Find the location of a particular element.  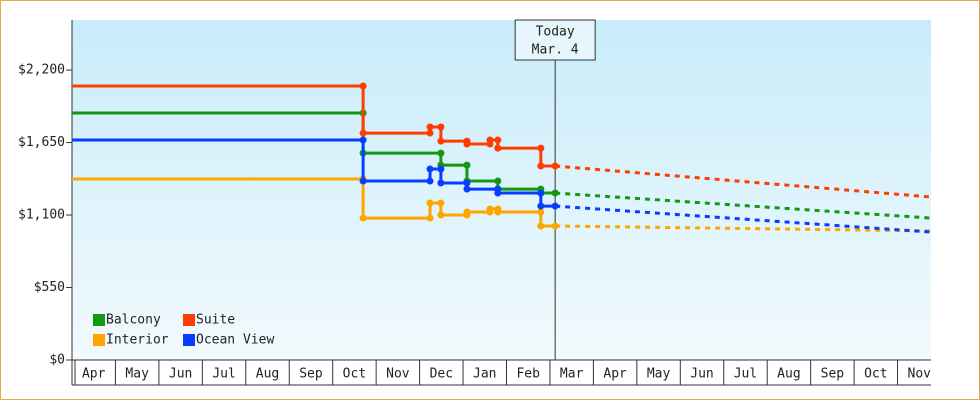

x-tick-label: Jan is located at coordinates (484, 374).